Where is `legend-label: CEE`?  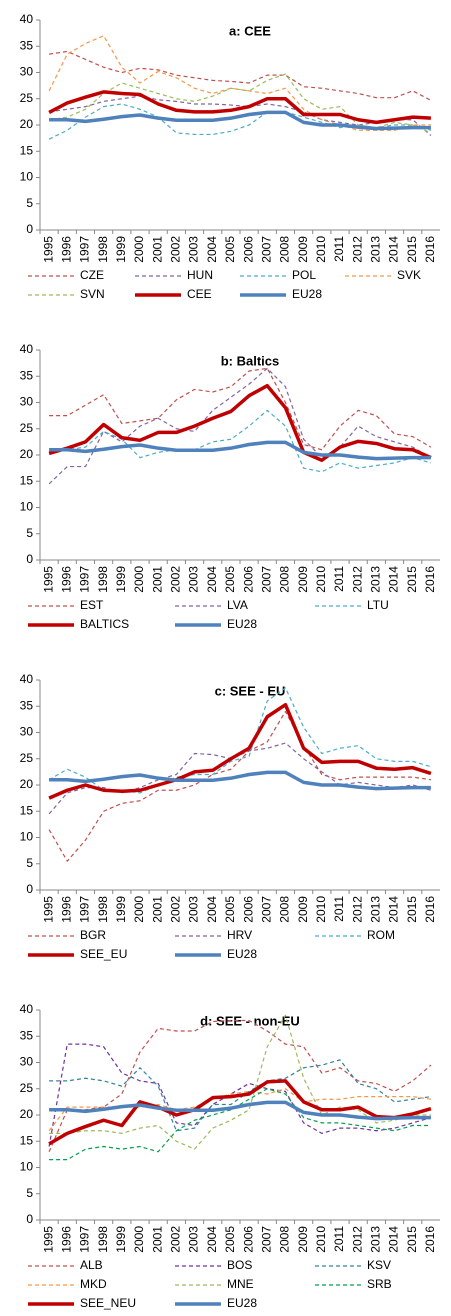 legend-label: CEE is located at coordinates (199, 294).